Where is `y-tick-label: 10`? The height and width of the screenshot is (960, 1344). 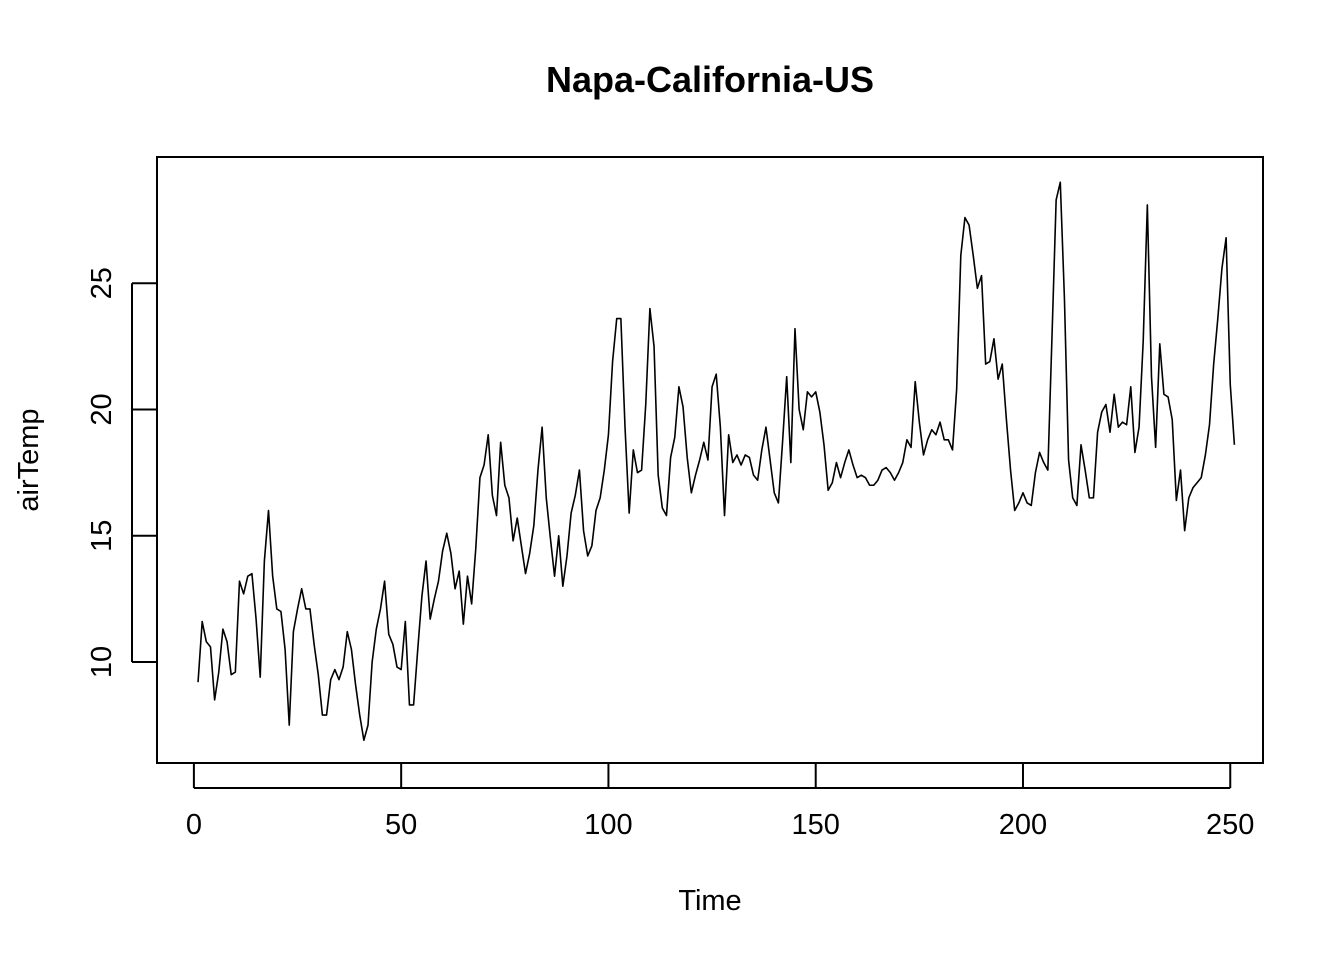
y-tick-label: 10 is located at coordinates (102, 662).